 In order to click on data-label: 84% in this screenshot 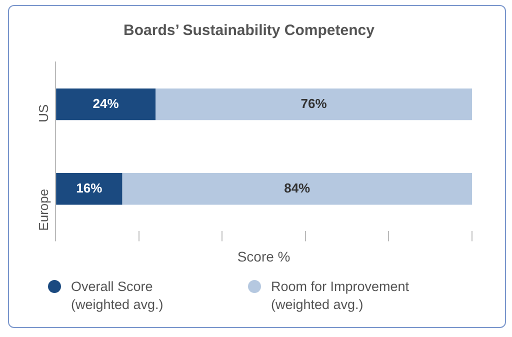, I will do `click(297, 188)`.